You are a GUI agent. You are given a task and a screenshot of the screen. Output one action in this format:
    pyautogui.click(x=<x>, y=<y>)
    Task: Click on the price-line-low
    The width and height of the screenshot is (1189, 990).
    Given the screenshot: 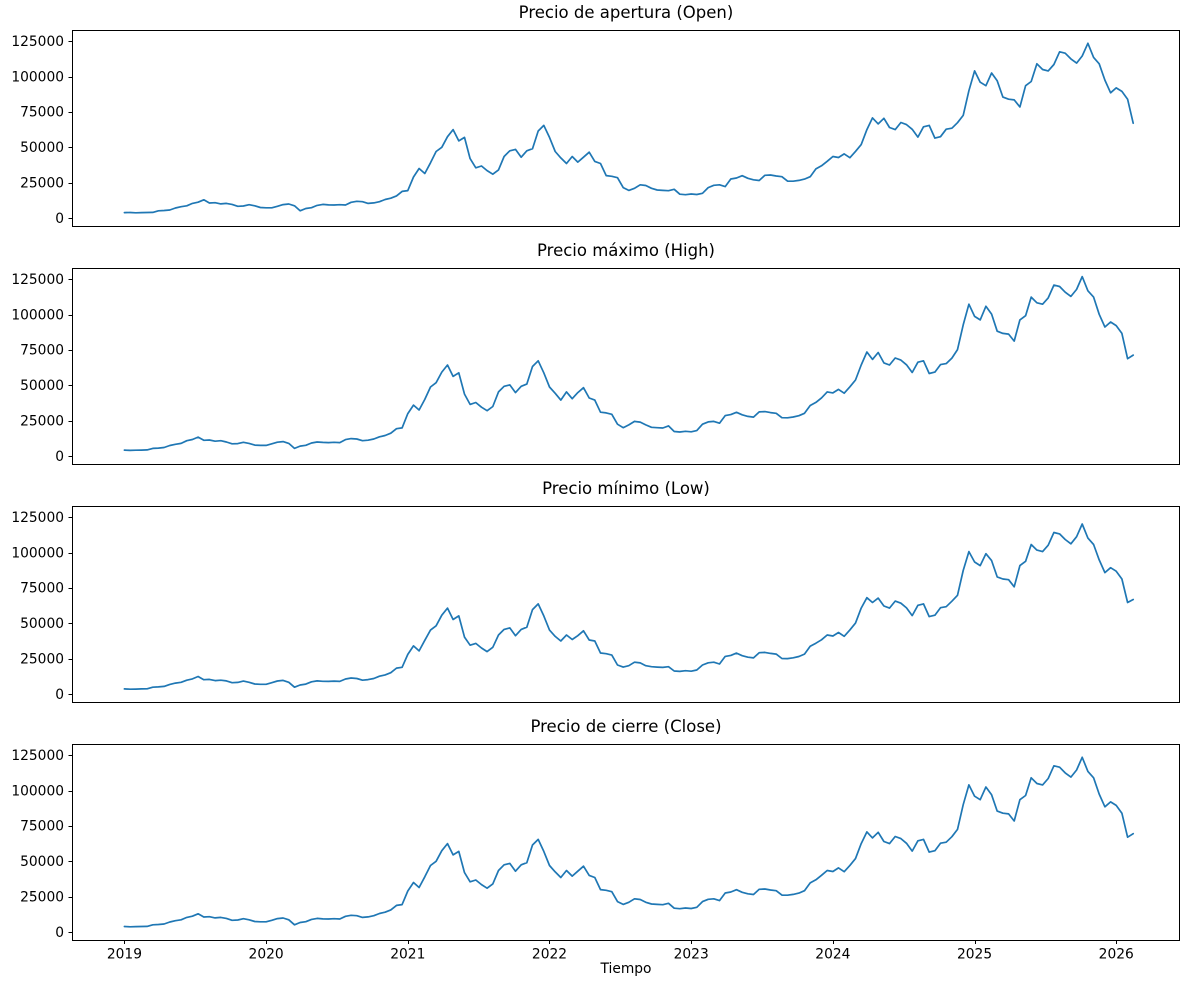 What is the action you would take?
    pyautogui.click(x=629, y=607)
    